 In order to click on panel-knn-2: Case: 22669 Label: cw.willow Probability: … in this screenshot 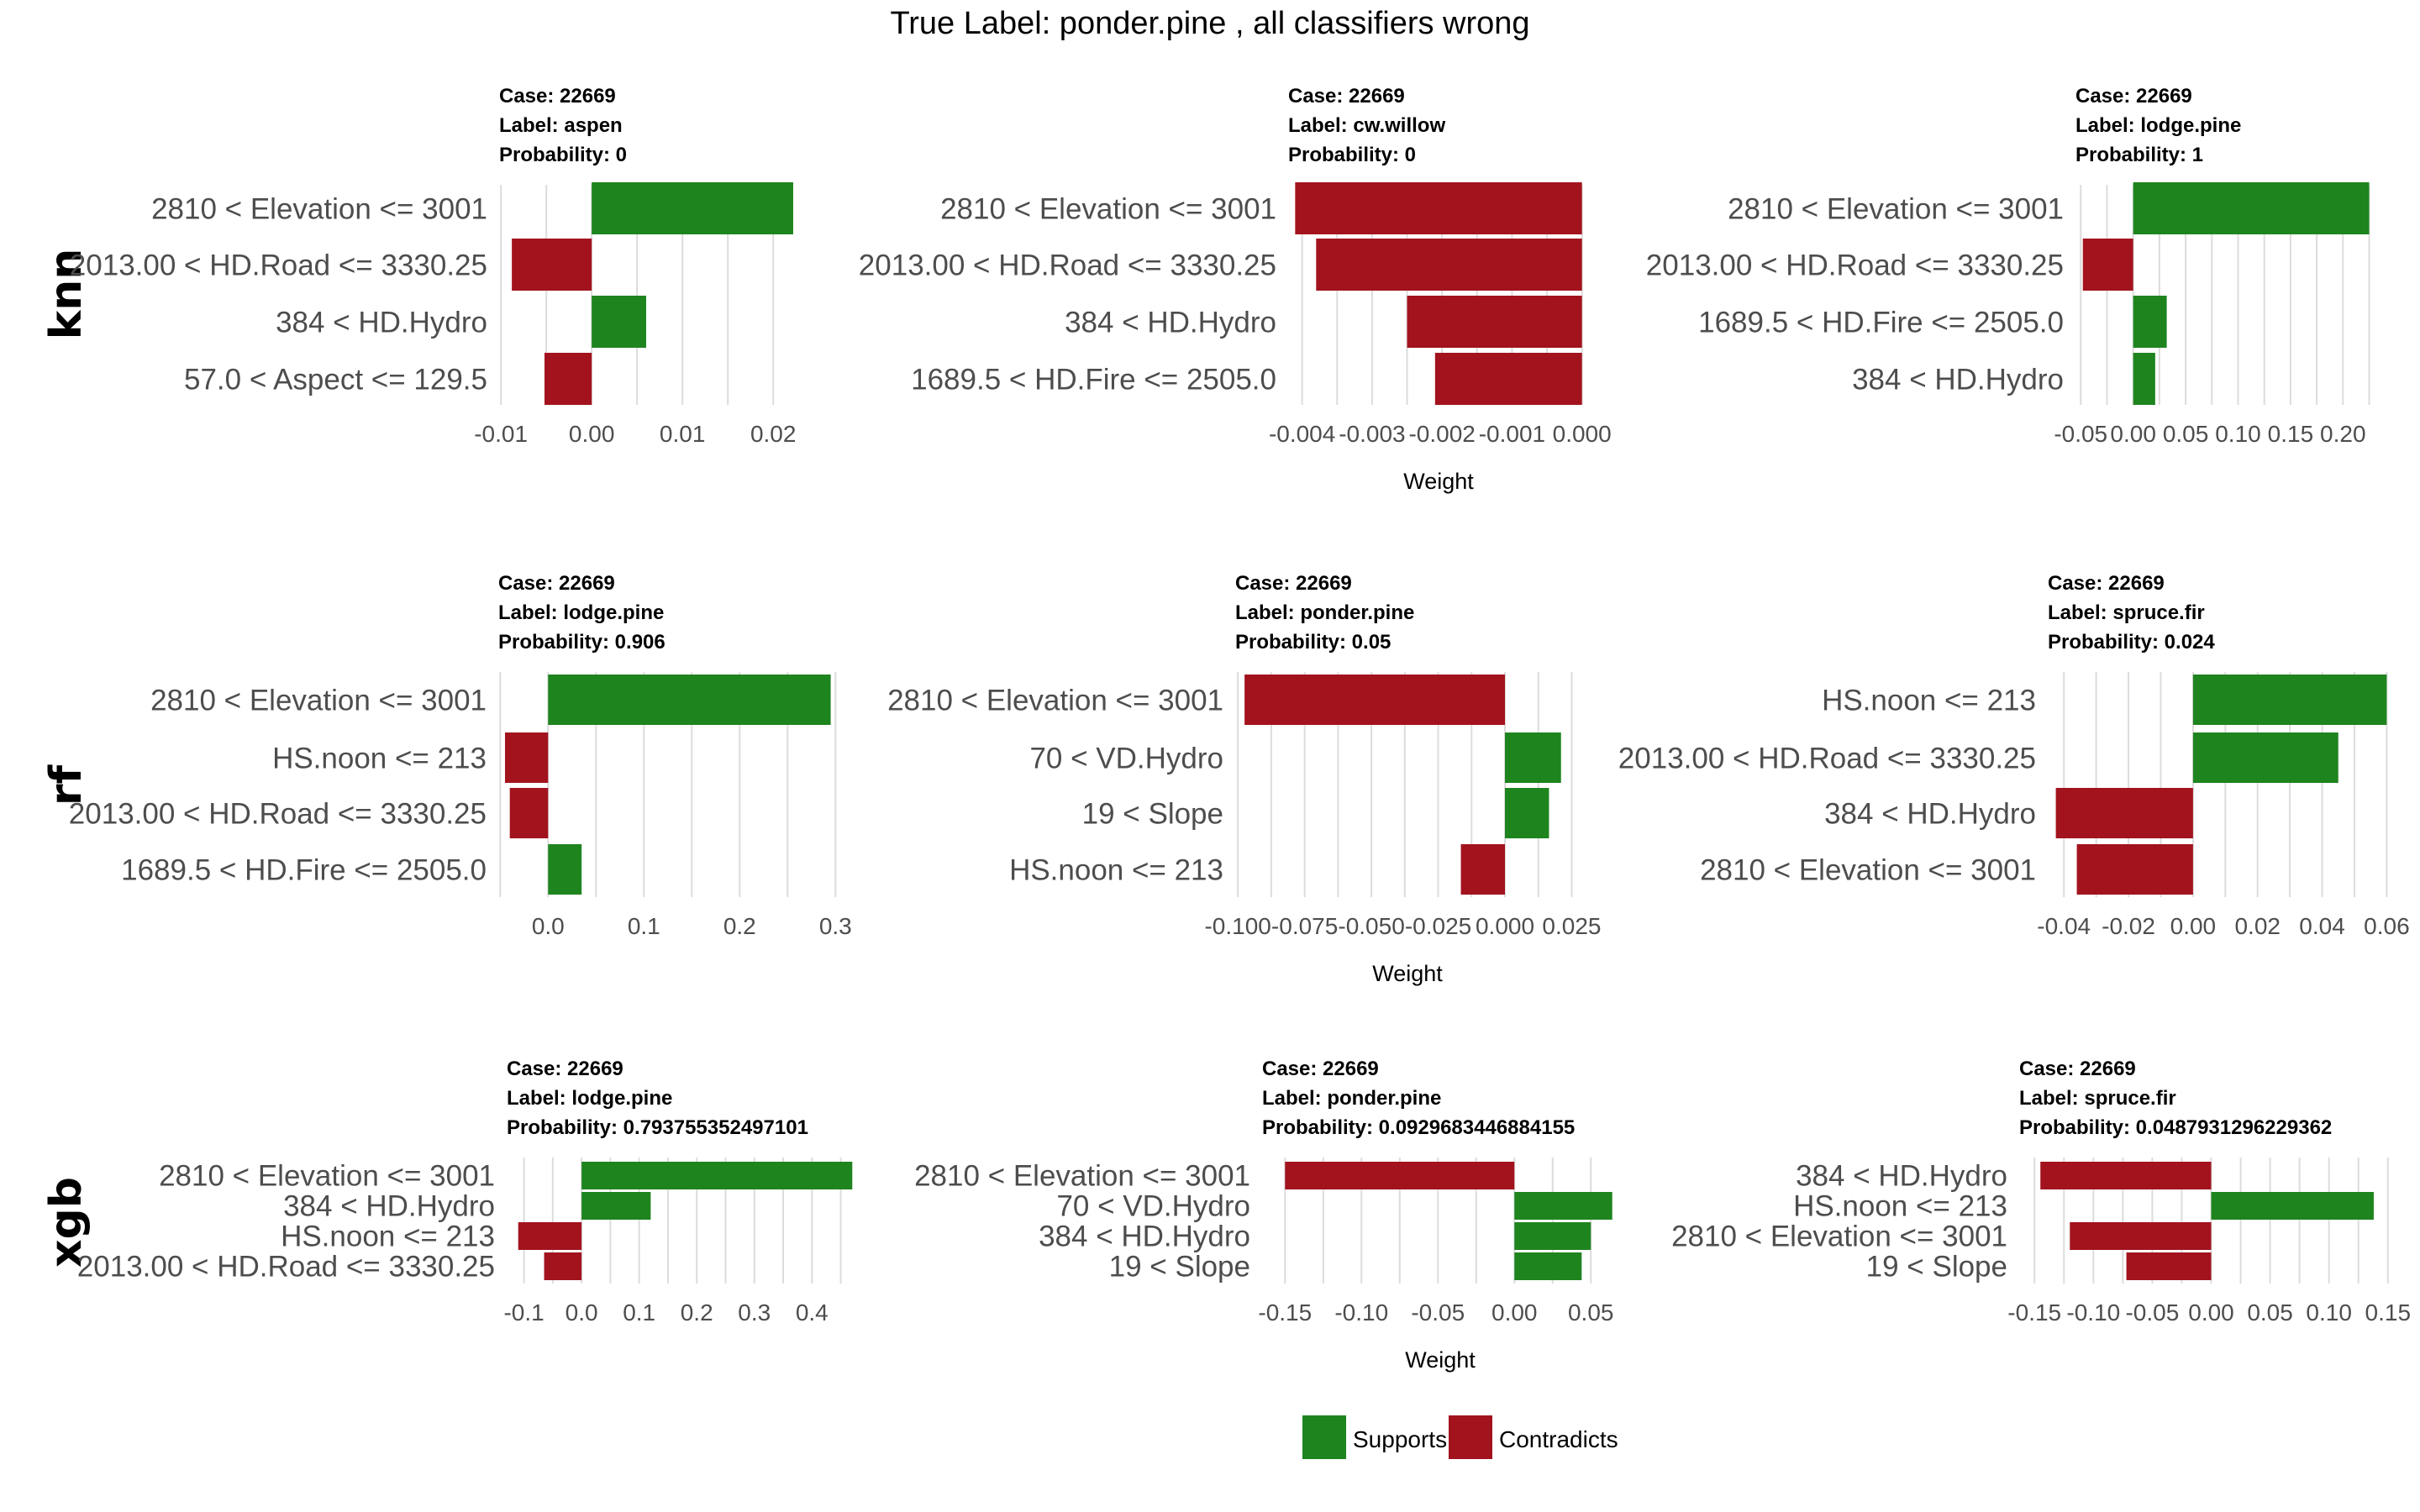, I will do `click(1235, 289)`.